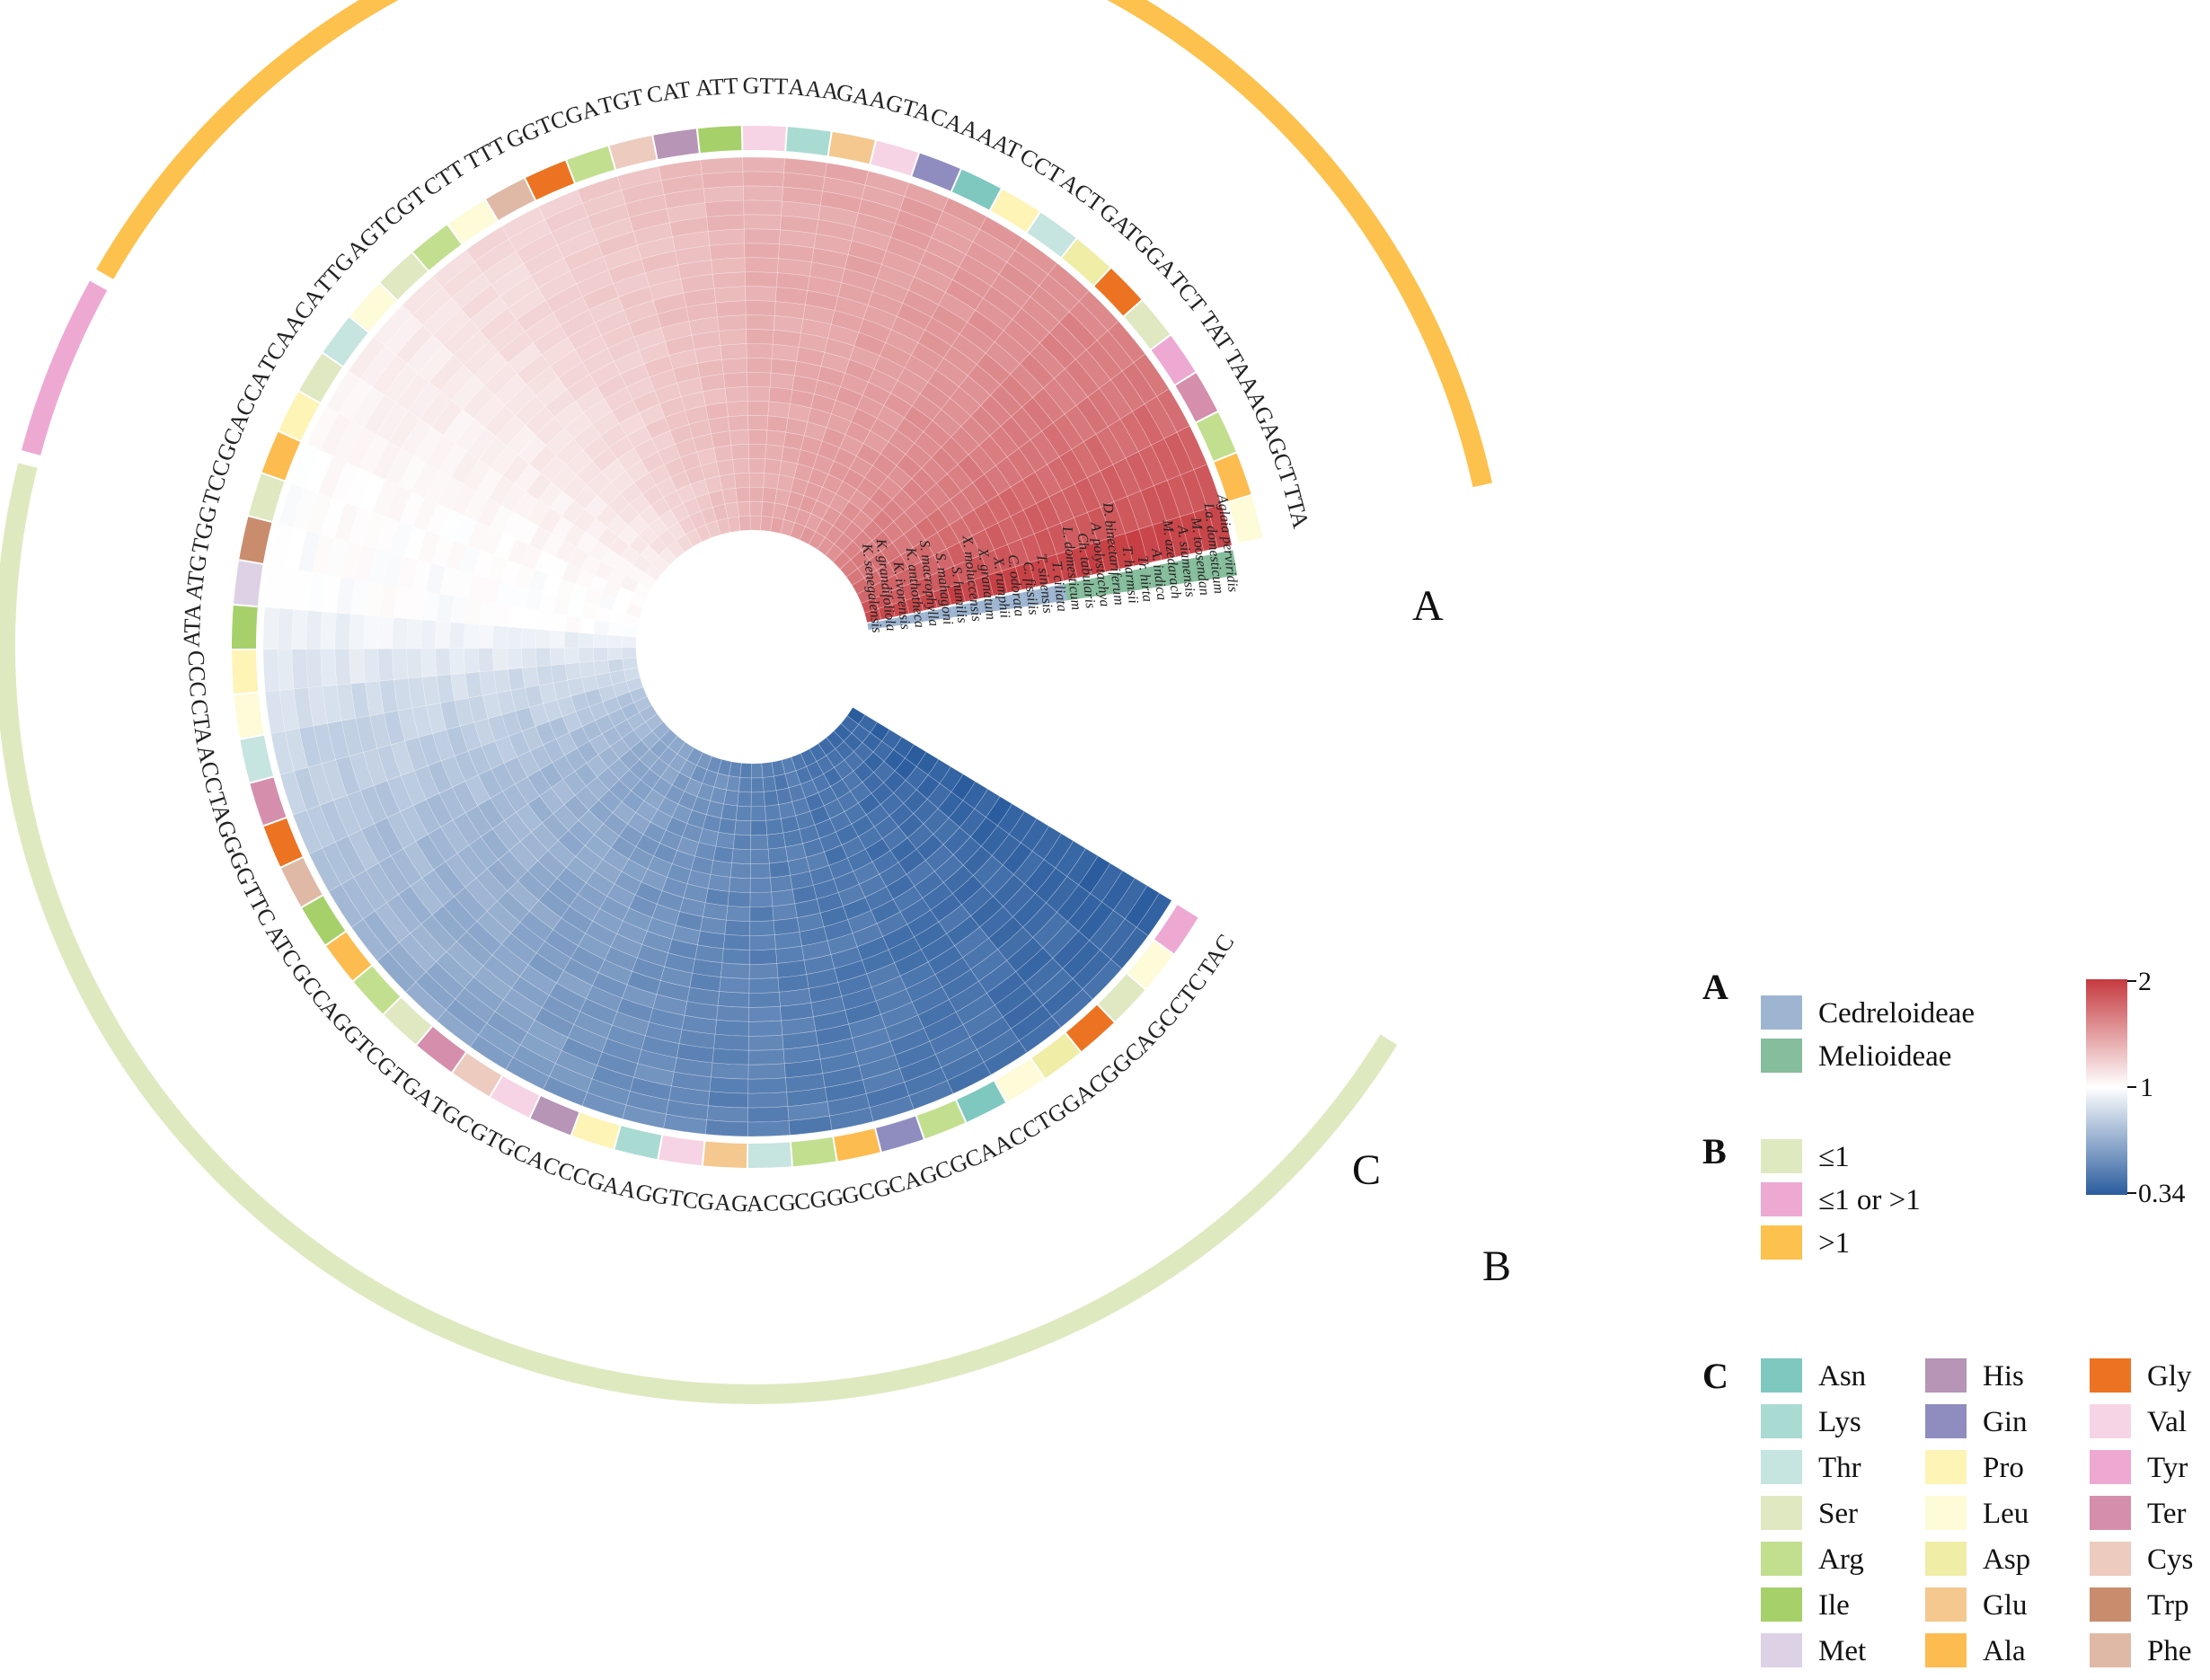  Describe the element at coordinates (255, 540) in the screenshot. I see `aa-block-TGG` at that location.